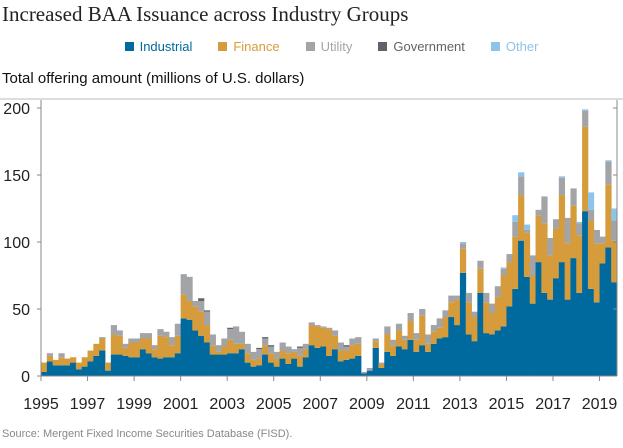 The height and width of the screenshot is (448, 623). Describe the element at coordinates (16, 243) in the screenshot. I see `y-tick-label: 100` at that location.